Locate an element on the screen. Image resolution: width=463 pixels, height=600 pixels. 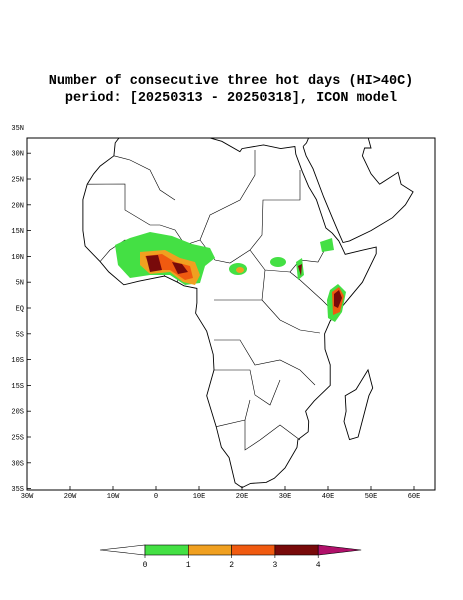
colorbar-label: 1 is located at coordinates (188, 565).